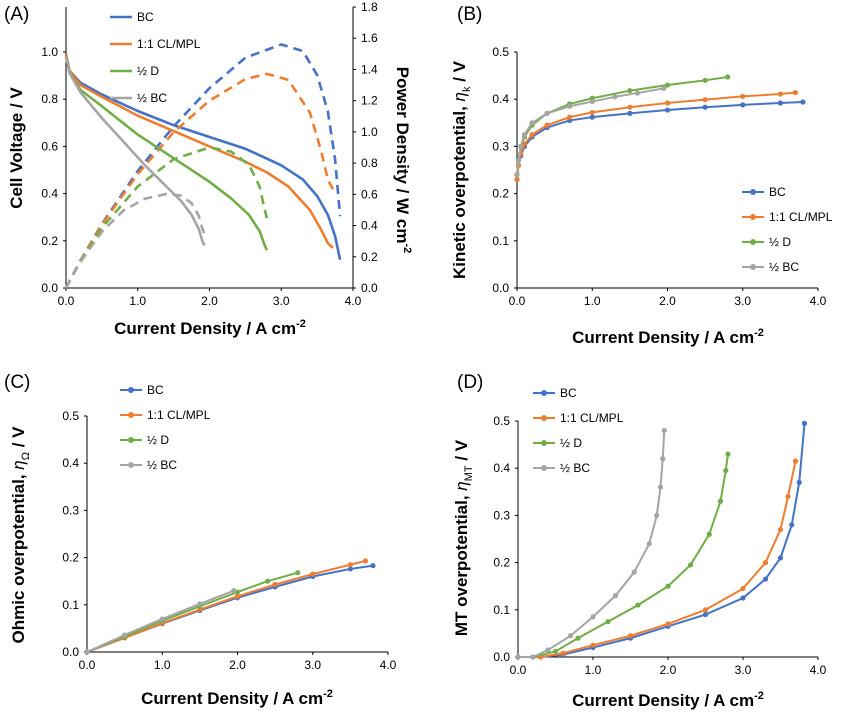  Describe the element at coordinates (70, 510) in the screenshot. I see `panel-c-y-tick-label: 0.3` at that location.